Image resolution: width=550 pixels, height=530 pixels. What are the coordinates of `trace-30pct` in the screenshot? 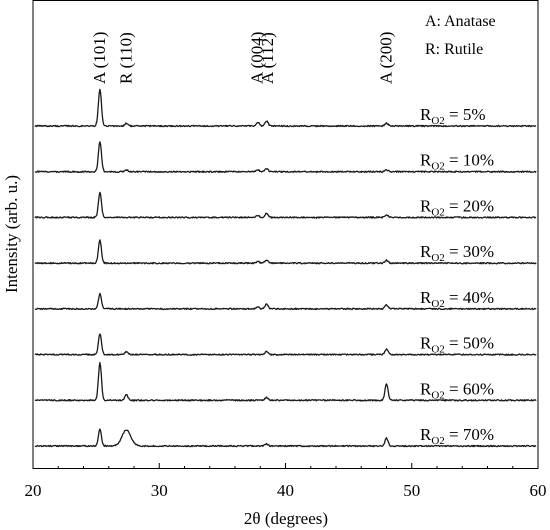 It's located at (285, 252).